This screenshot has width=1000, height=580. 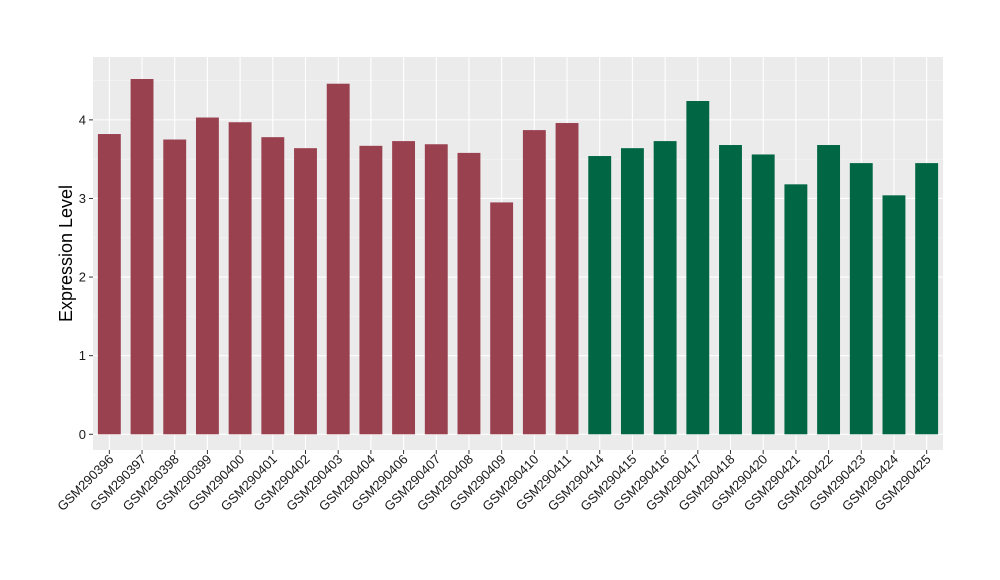 What do you see at coordinates (66, 253) in the screenshot?
I see `y-axis-title: Expression Level` at bounding box center [66, 253].